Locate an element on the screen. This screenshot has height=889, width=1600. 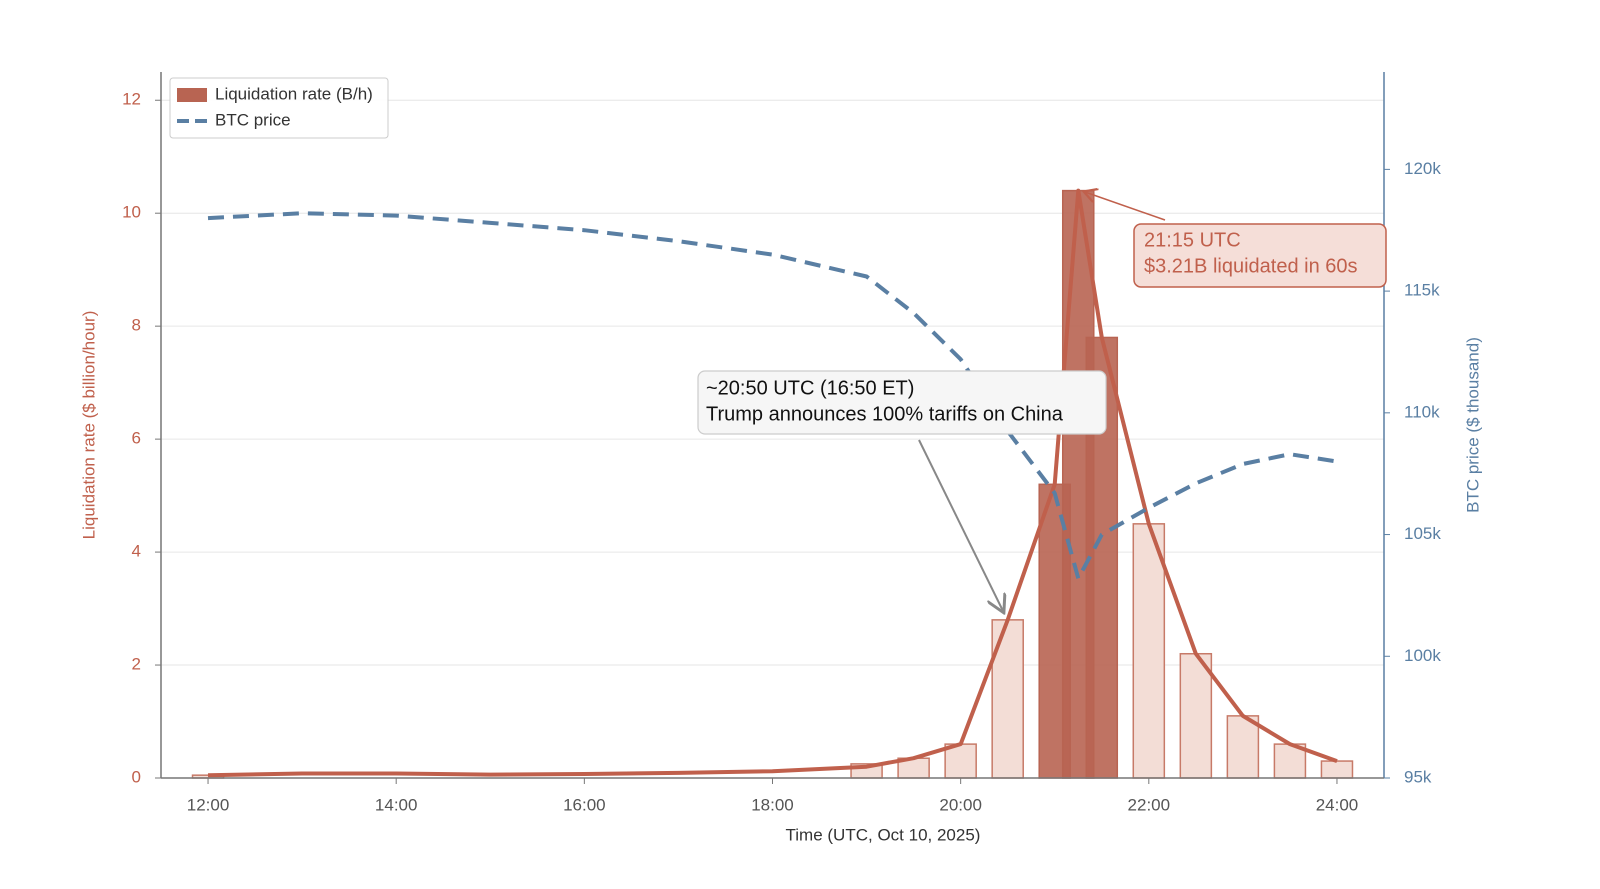
legend-swatch is located at coordinates (192, 95).